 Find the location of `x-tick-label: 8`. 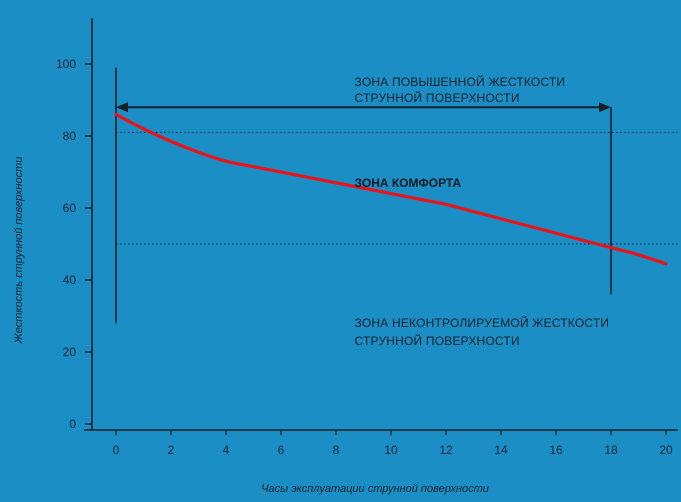

x-tick-label: 8 is located at coordinates (336, 450).